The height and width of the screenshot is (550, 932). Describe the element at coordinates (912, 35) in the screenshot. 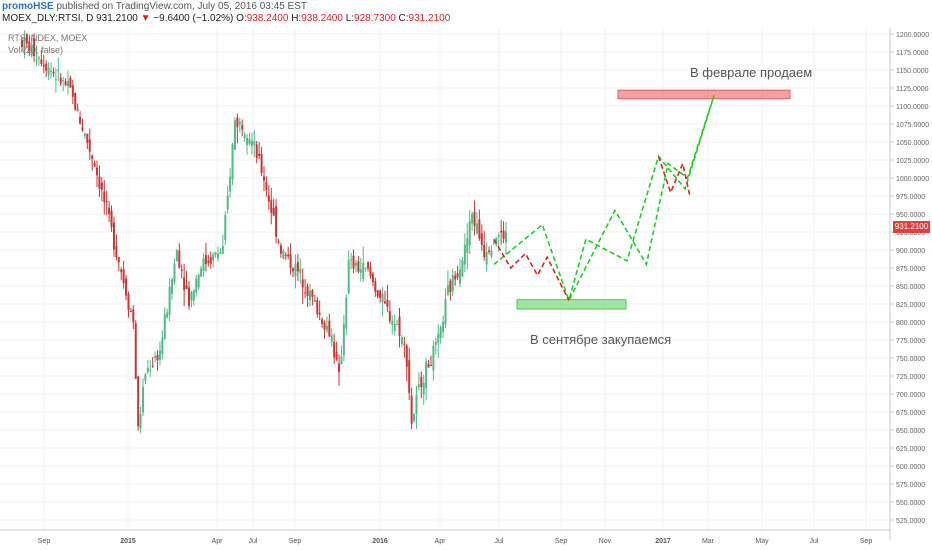

I see `y-tick-label: 1200.0000` at that location.